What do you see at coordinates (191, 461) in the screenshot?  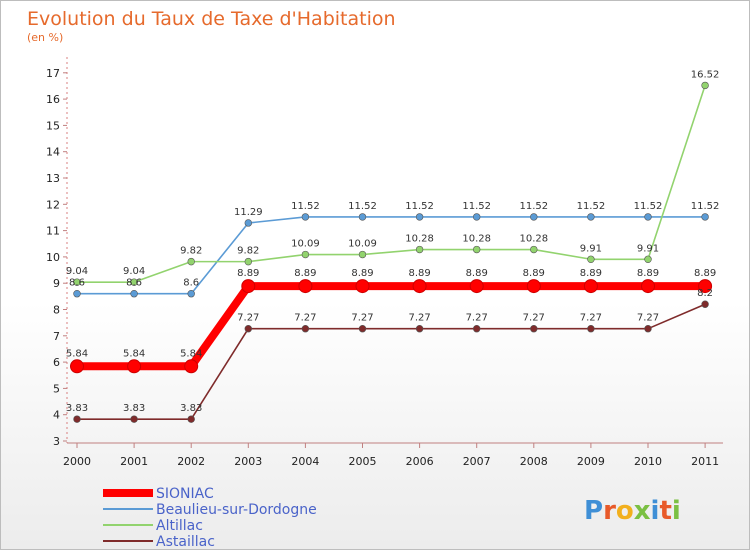 I see `x-tick-label: 2002` at bounding box center [191, 461].